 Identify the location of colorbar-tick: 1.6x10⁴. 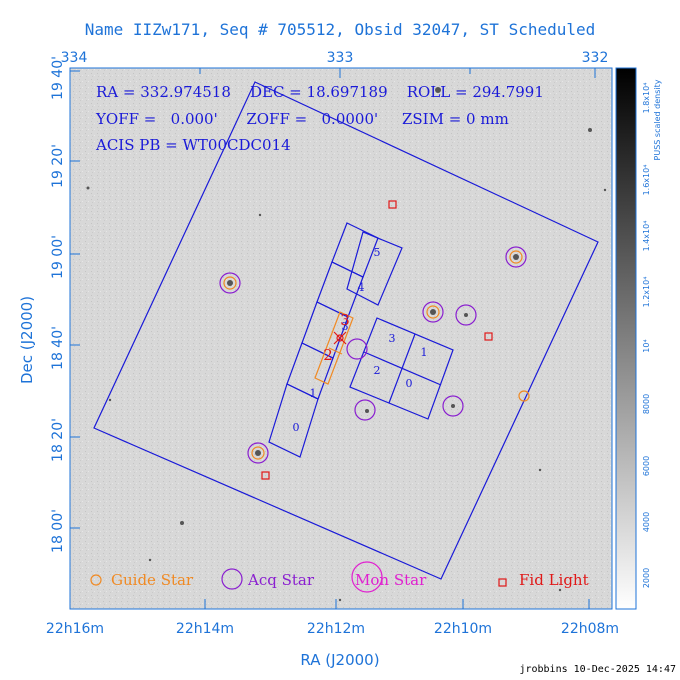
(646, 180).